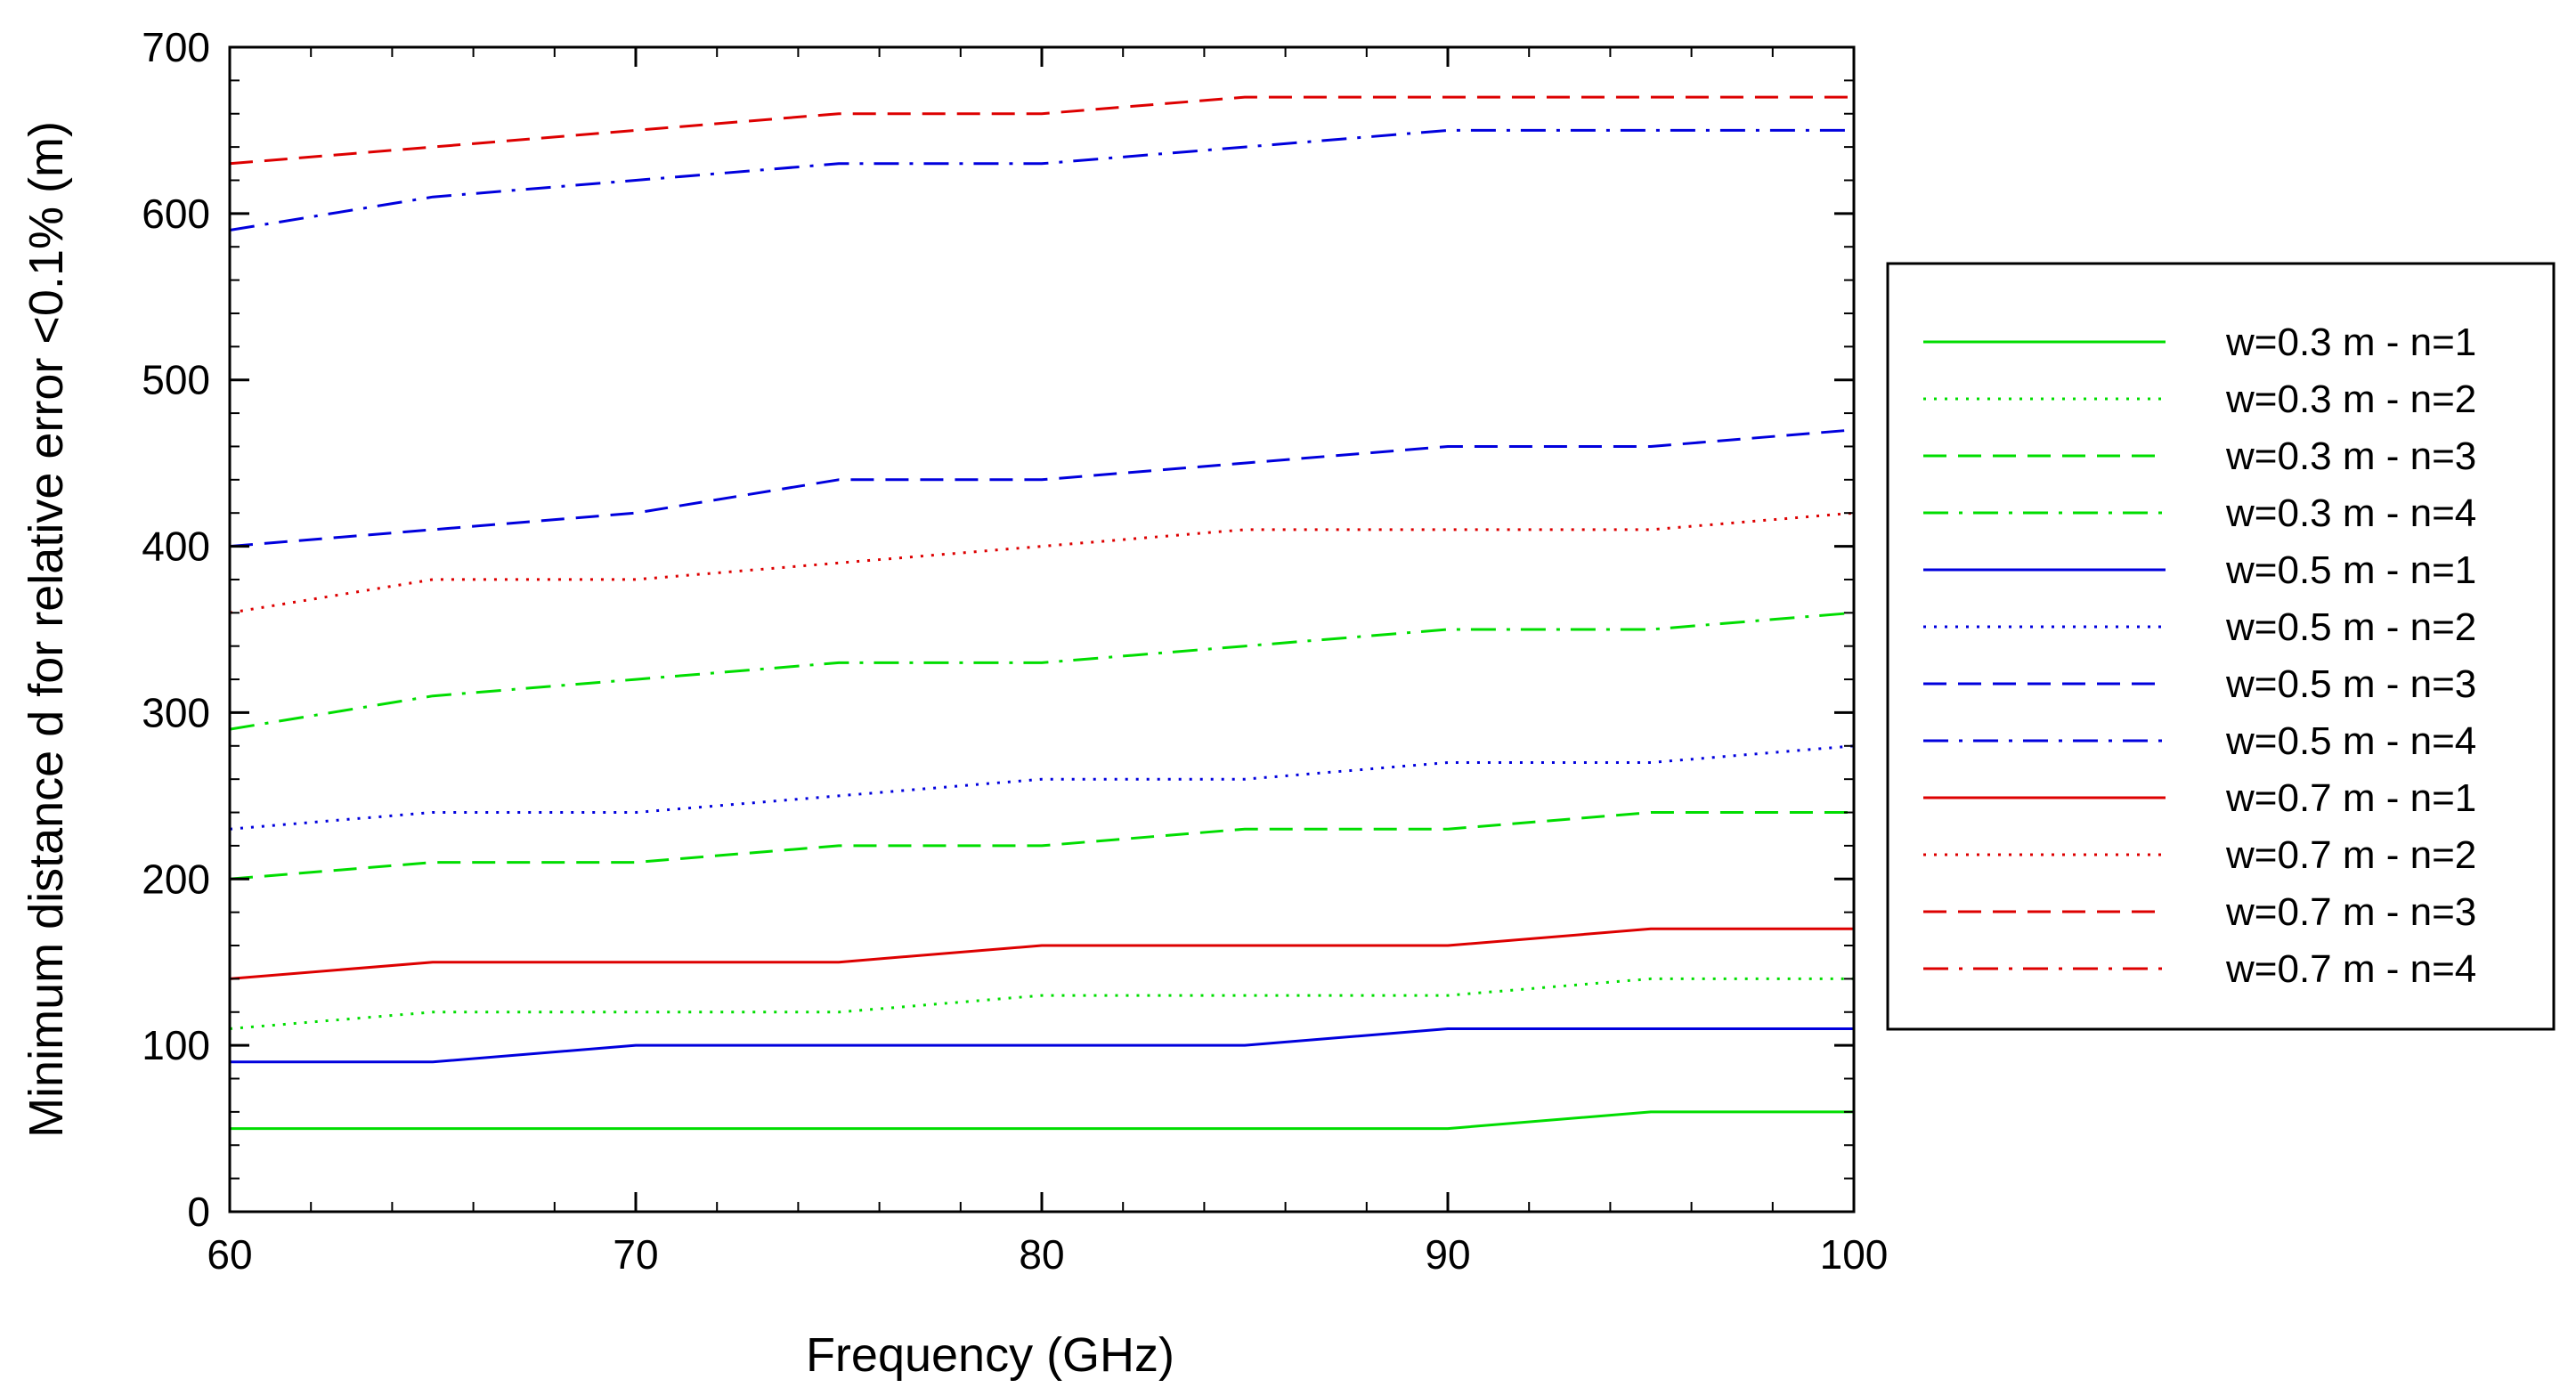  I want to click on y-tick-label: 600, so click(176, 214).